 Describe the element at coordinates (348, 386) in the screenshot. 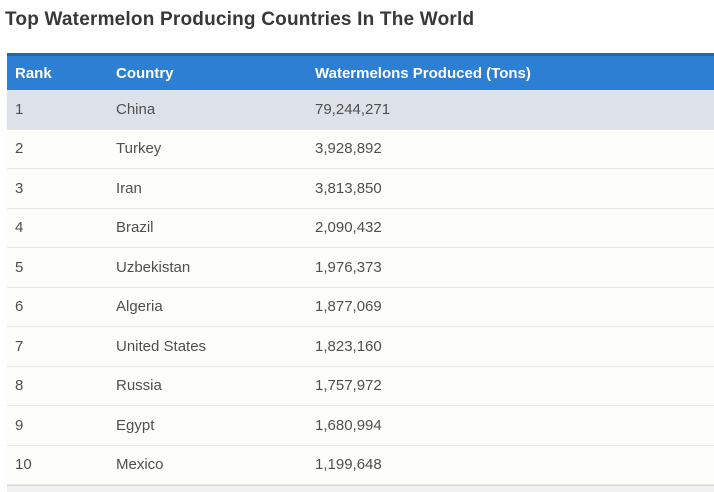

I see `cell-produced: 1,757,972` at that location.